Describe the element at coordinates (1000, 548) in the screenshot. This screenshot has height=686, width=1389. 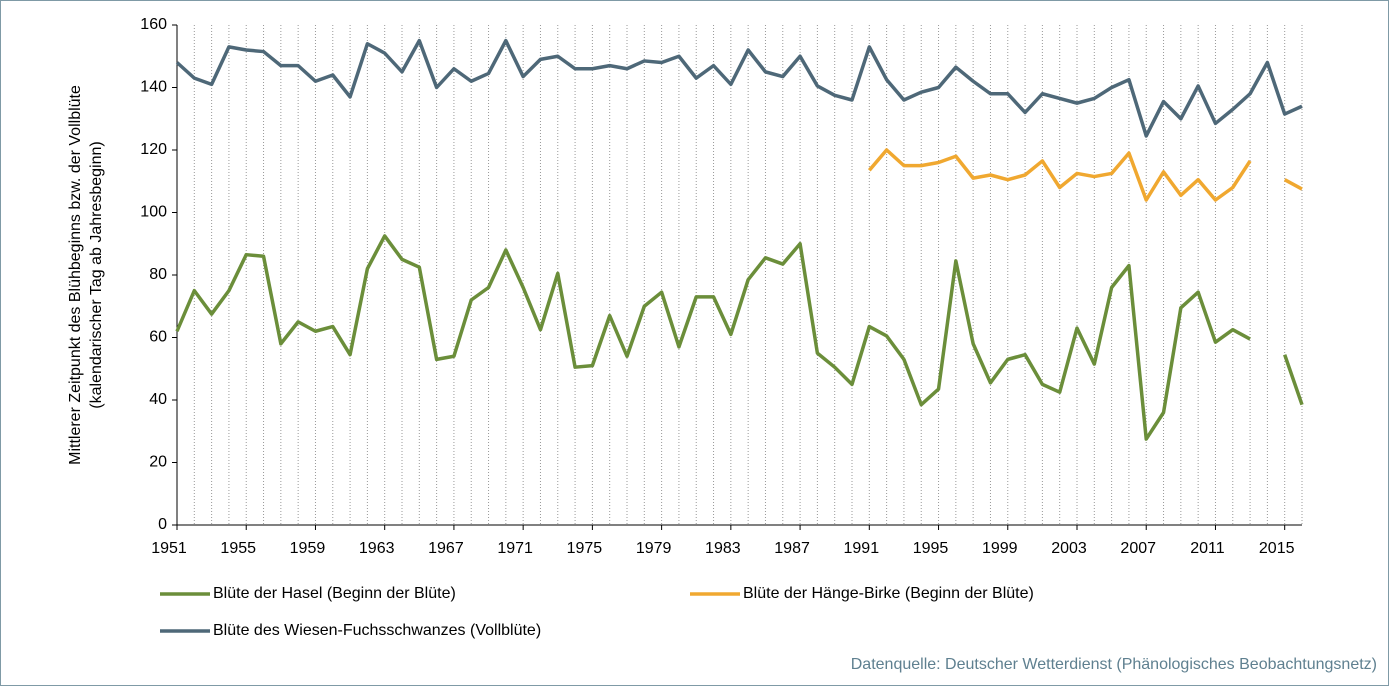
I see `x-tick-label: 1999` at that location.